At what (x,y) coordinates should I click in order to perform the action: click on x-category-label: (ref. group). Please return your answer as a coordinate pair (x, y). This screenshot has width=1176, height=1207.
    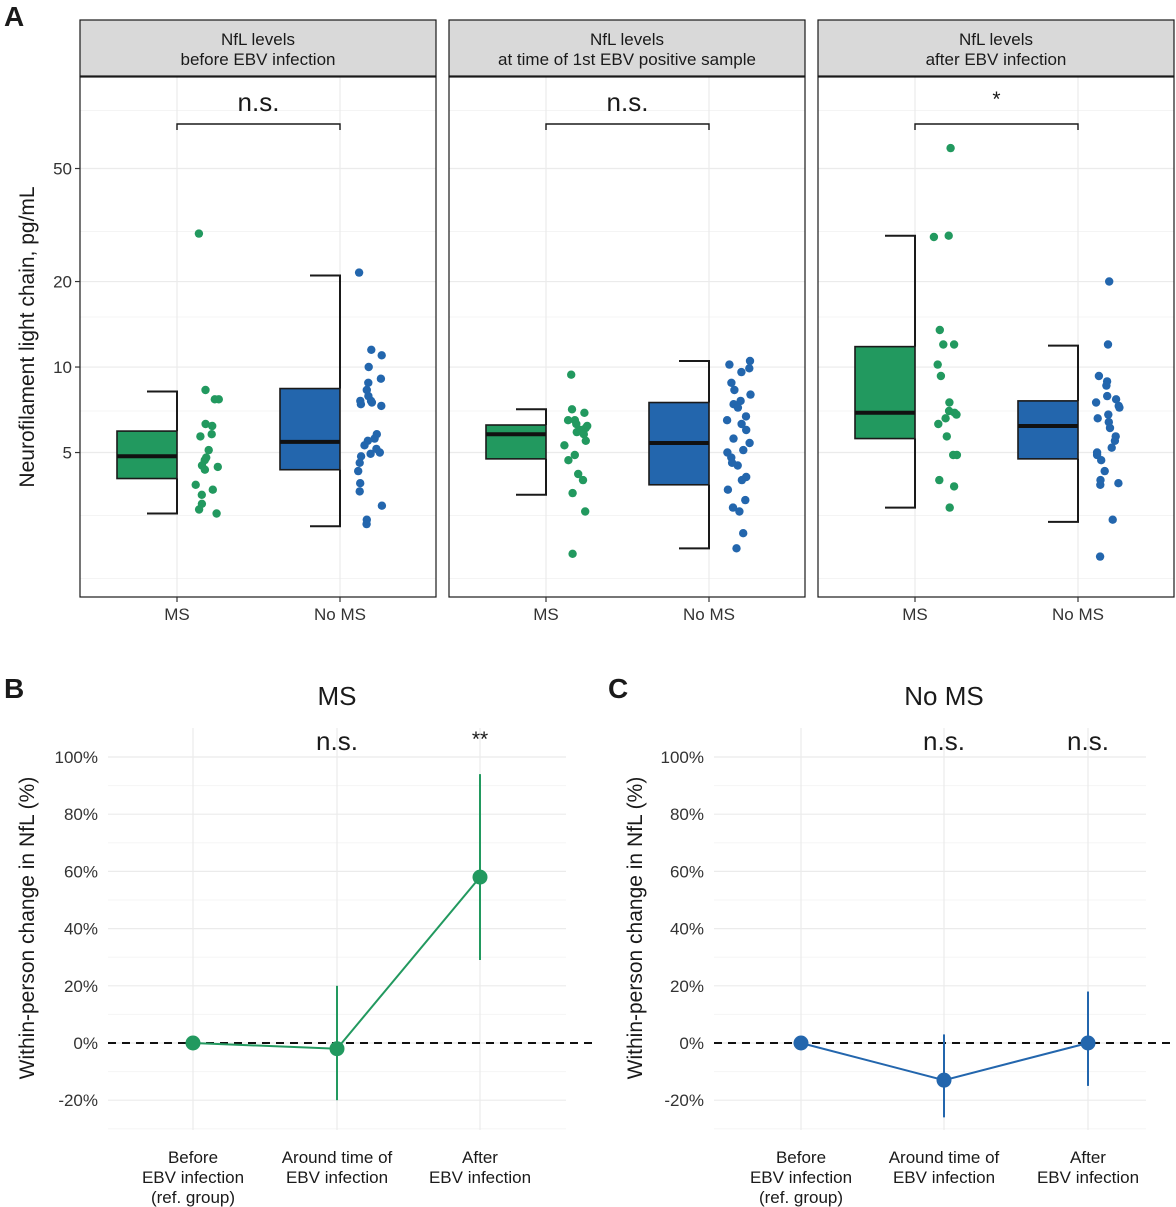
    Looking at the image, I should click on (193, 1197).